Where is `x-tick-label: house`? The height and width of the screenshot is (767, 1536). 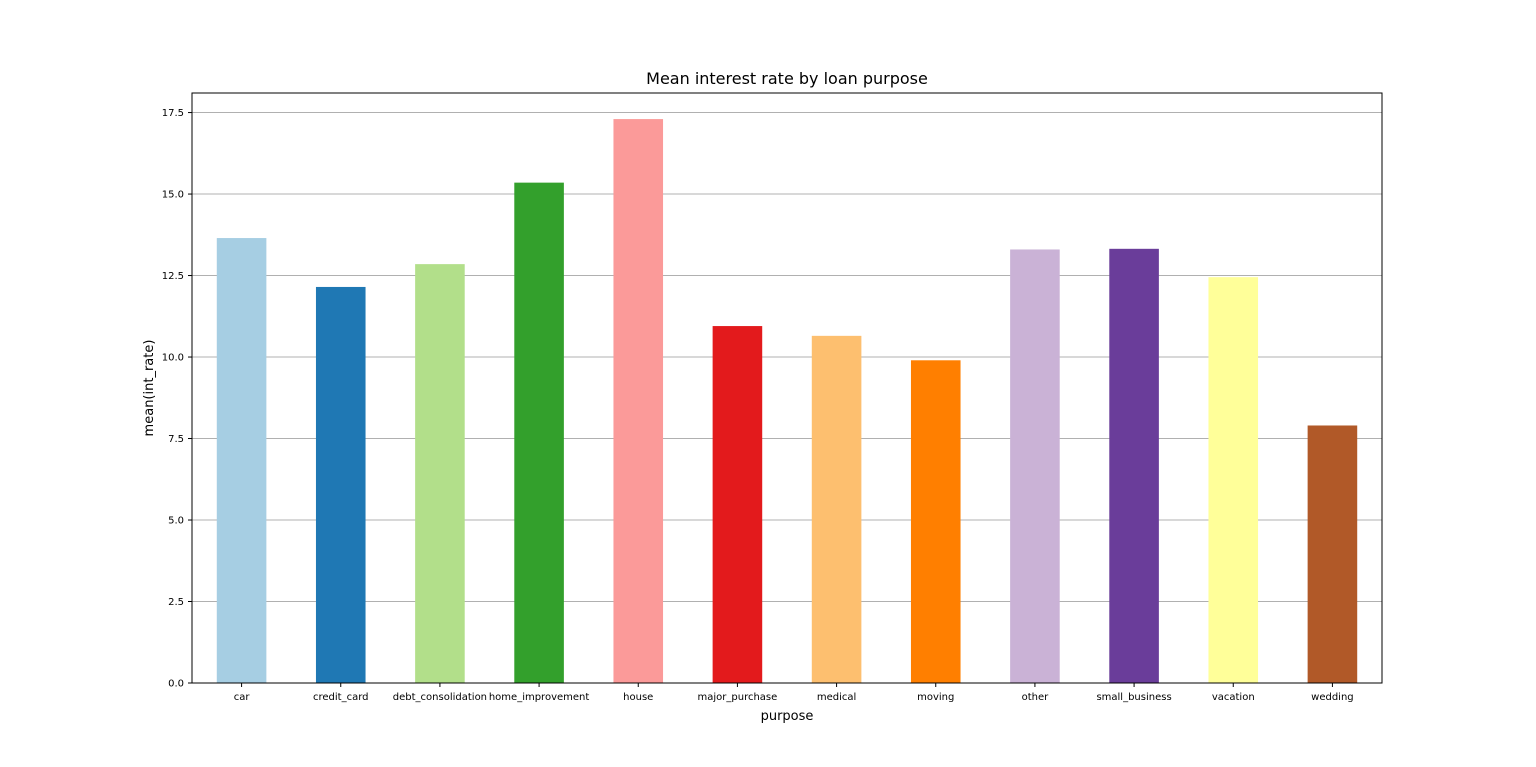
x-tick-label: house is located at coordinates (638, 697).